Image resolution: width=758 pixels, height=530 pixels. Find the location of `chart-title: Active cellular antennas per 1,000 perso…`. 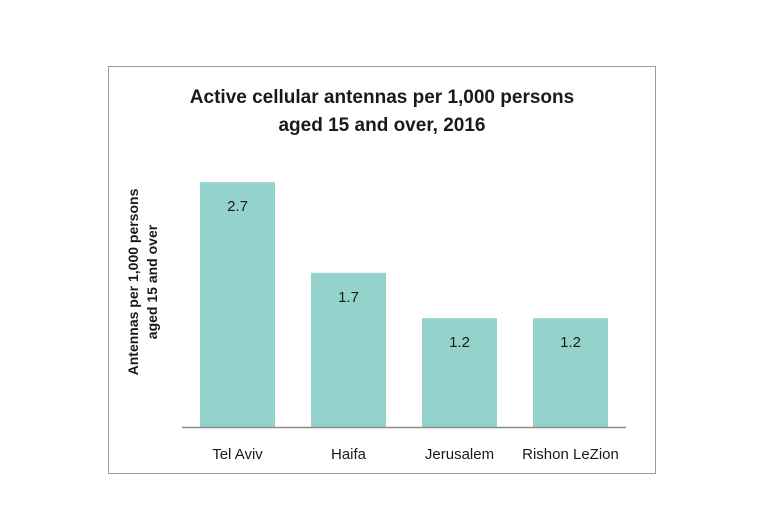

chart-title: Active cellular antennas per 1,000 perso… is located at coordinates (382, 112).